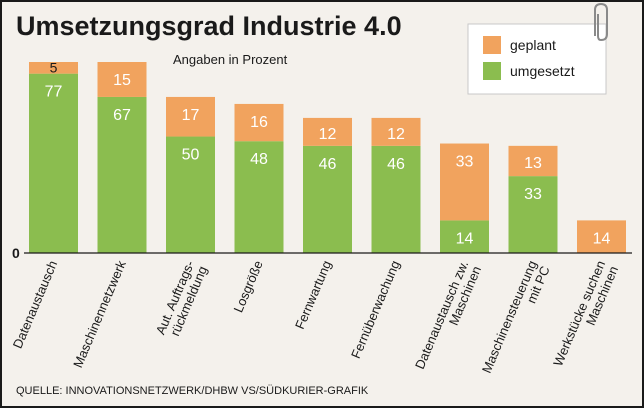 The image size is (644, 410). I want to click on category-label-3: Losgröße, so click(247, 286).